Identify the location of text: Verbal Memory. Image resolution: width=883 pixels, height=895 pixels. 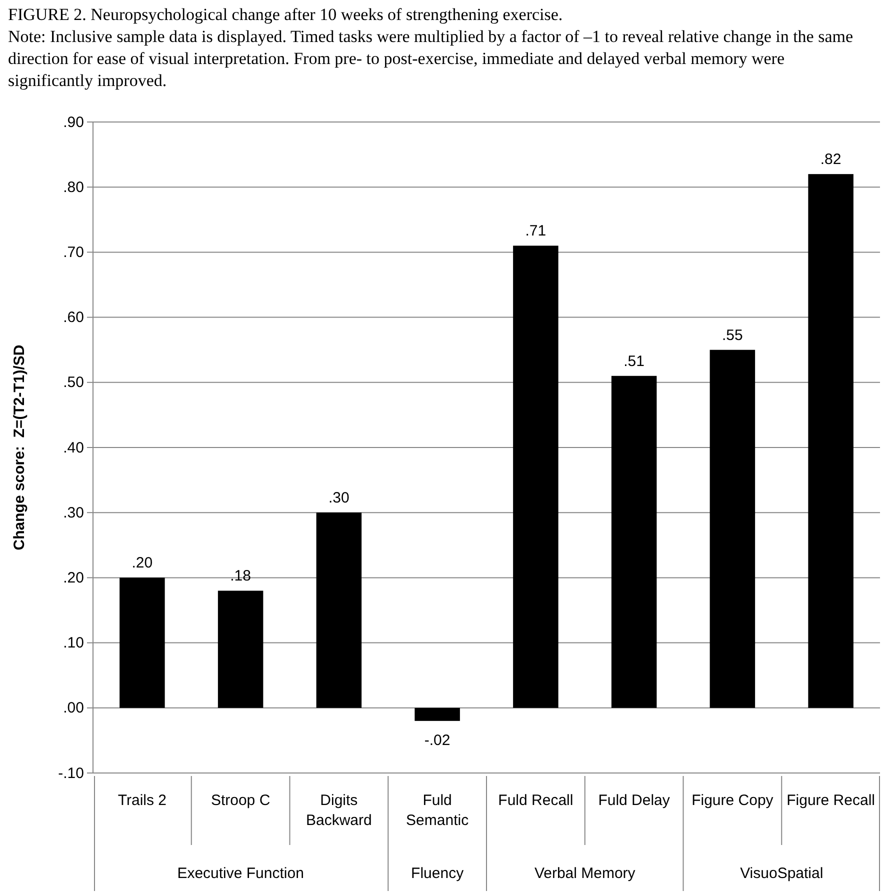
(585, 873).